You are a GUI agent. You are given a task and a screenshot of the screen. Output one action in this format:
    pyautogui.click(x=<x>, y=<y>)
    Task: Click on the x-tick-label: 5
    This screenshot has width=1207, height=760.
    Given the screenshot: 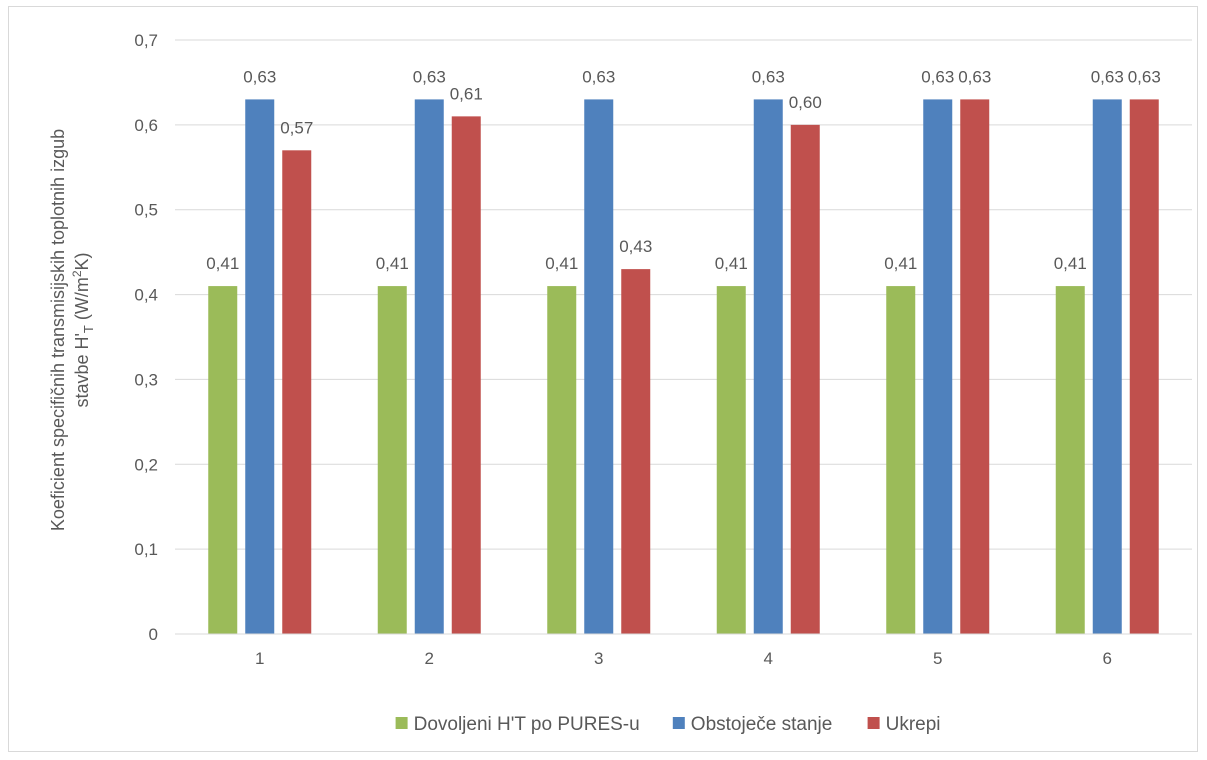 What is the action you would take?
    pyautogui.click(x=937, y=658)
    